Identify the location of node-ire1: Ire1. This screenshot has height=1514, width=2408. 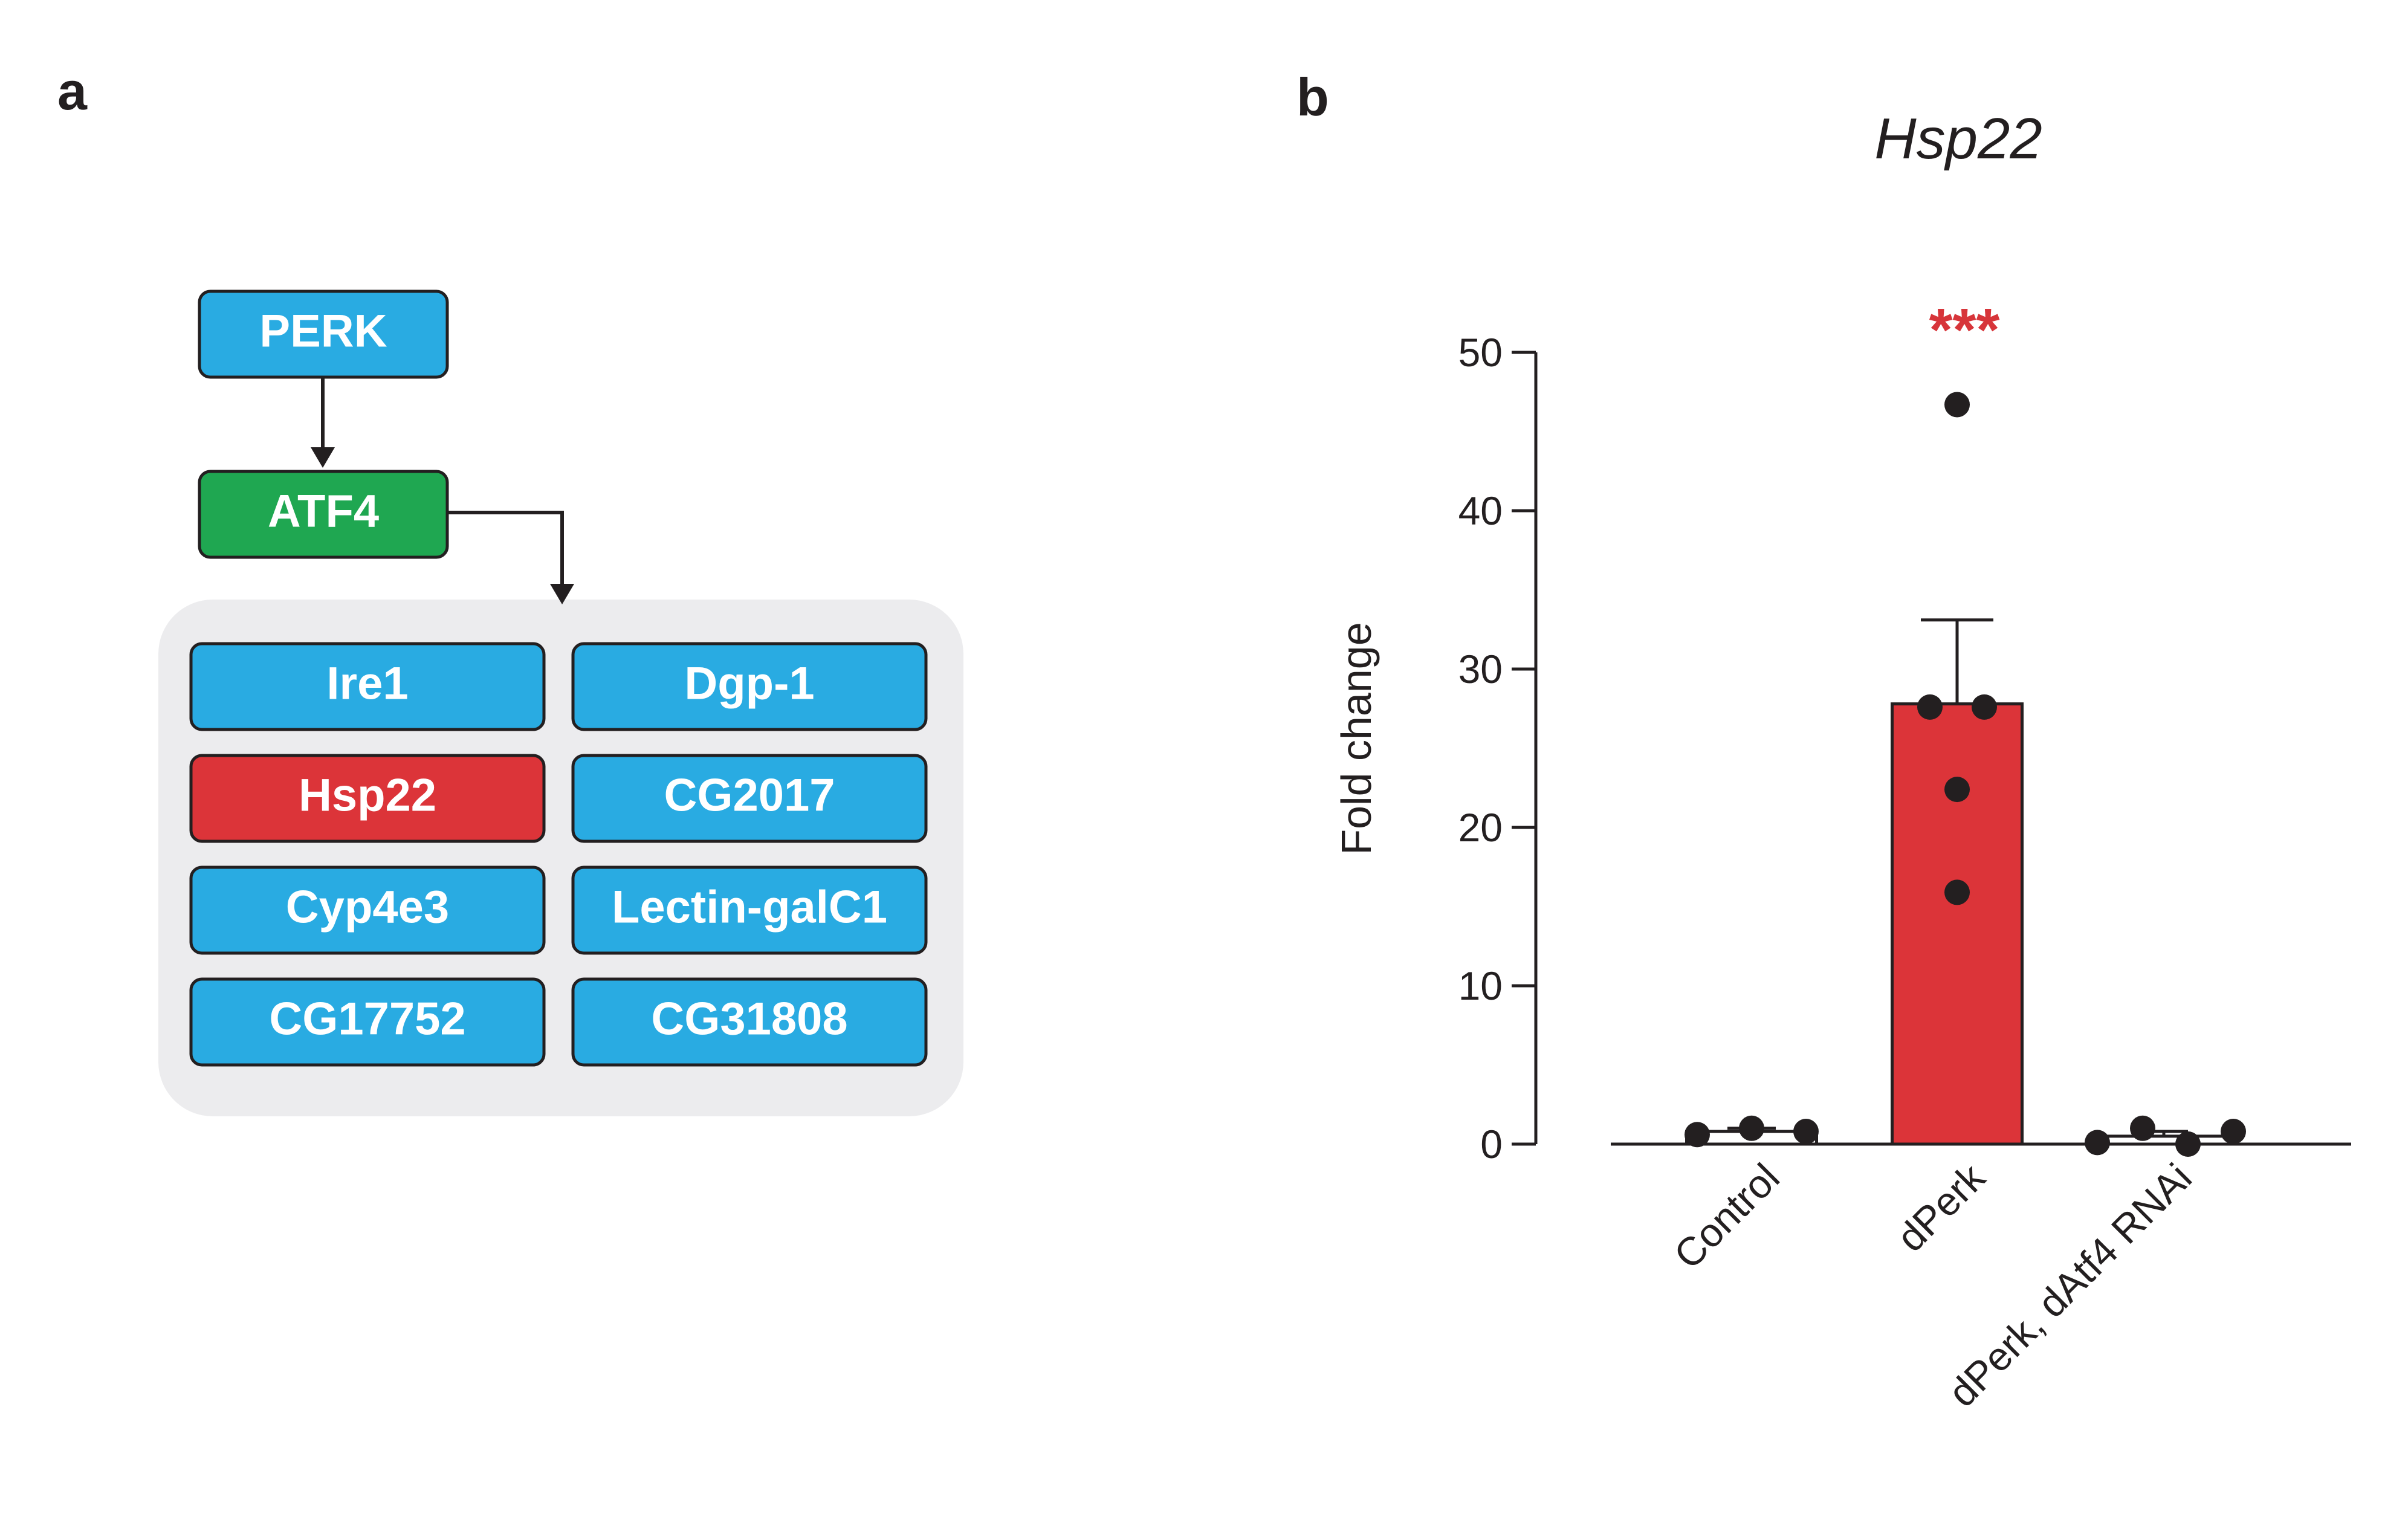
(367, 686).